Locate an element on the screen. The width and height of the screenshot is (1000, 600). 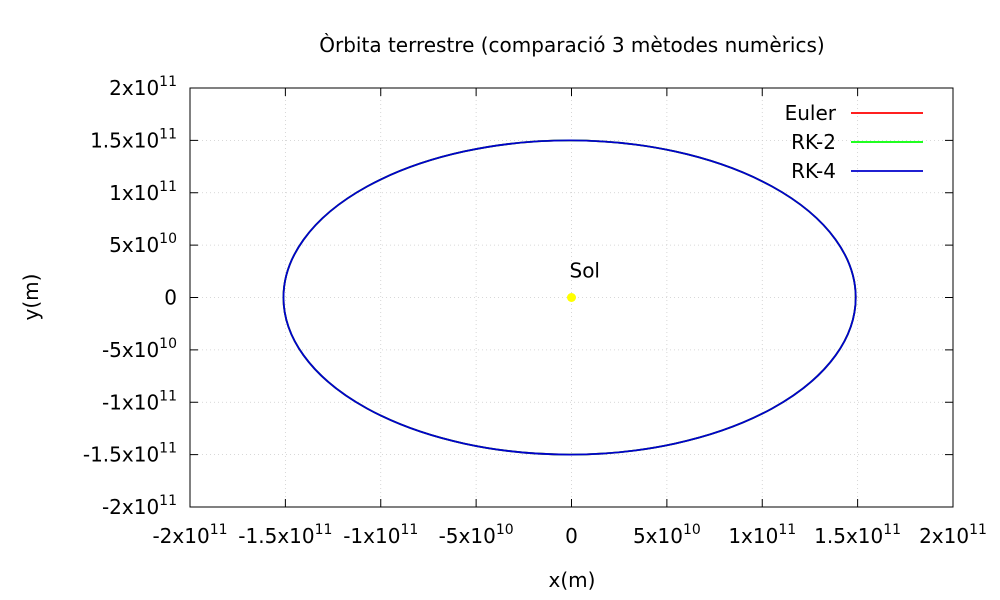
x-tick-label: -1.5x10¹¹ is located at coordinates (285, 535).